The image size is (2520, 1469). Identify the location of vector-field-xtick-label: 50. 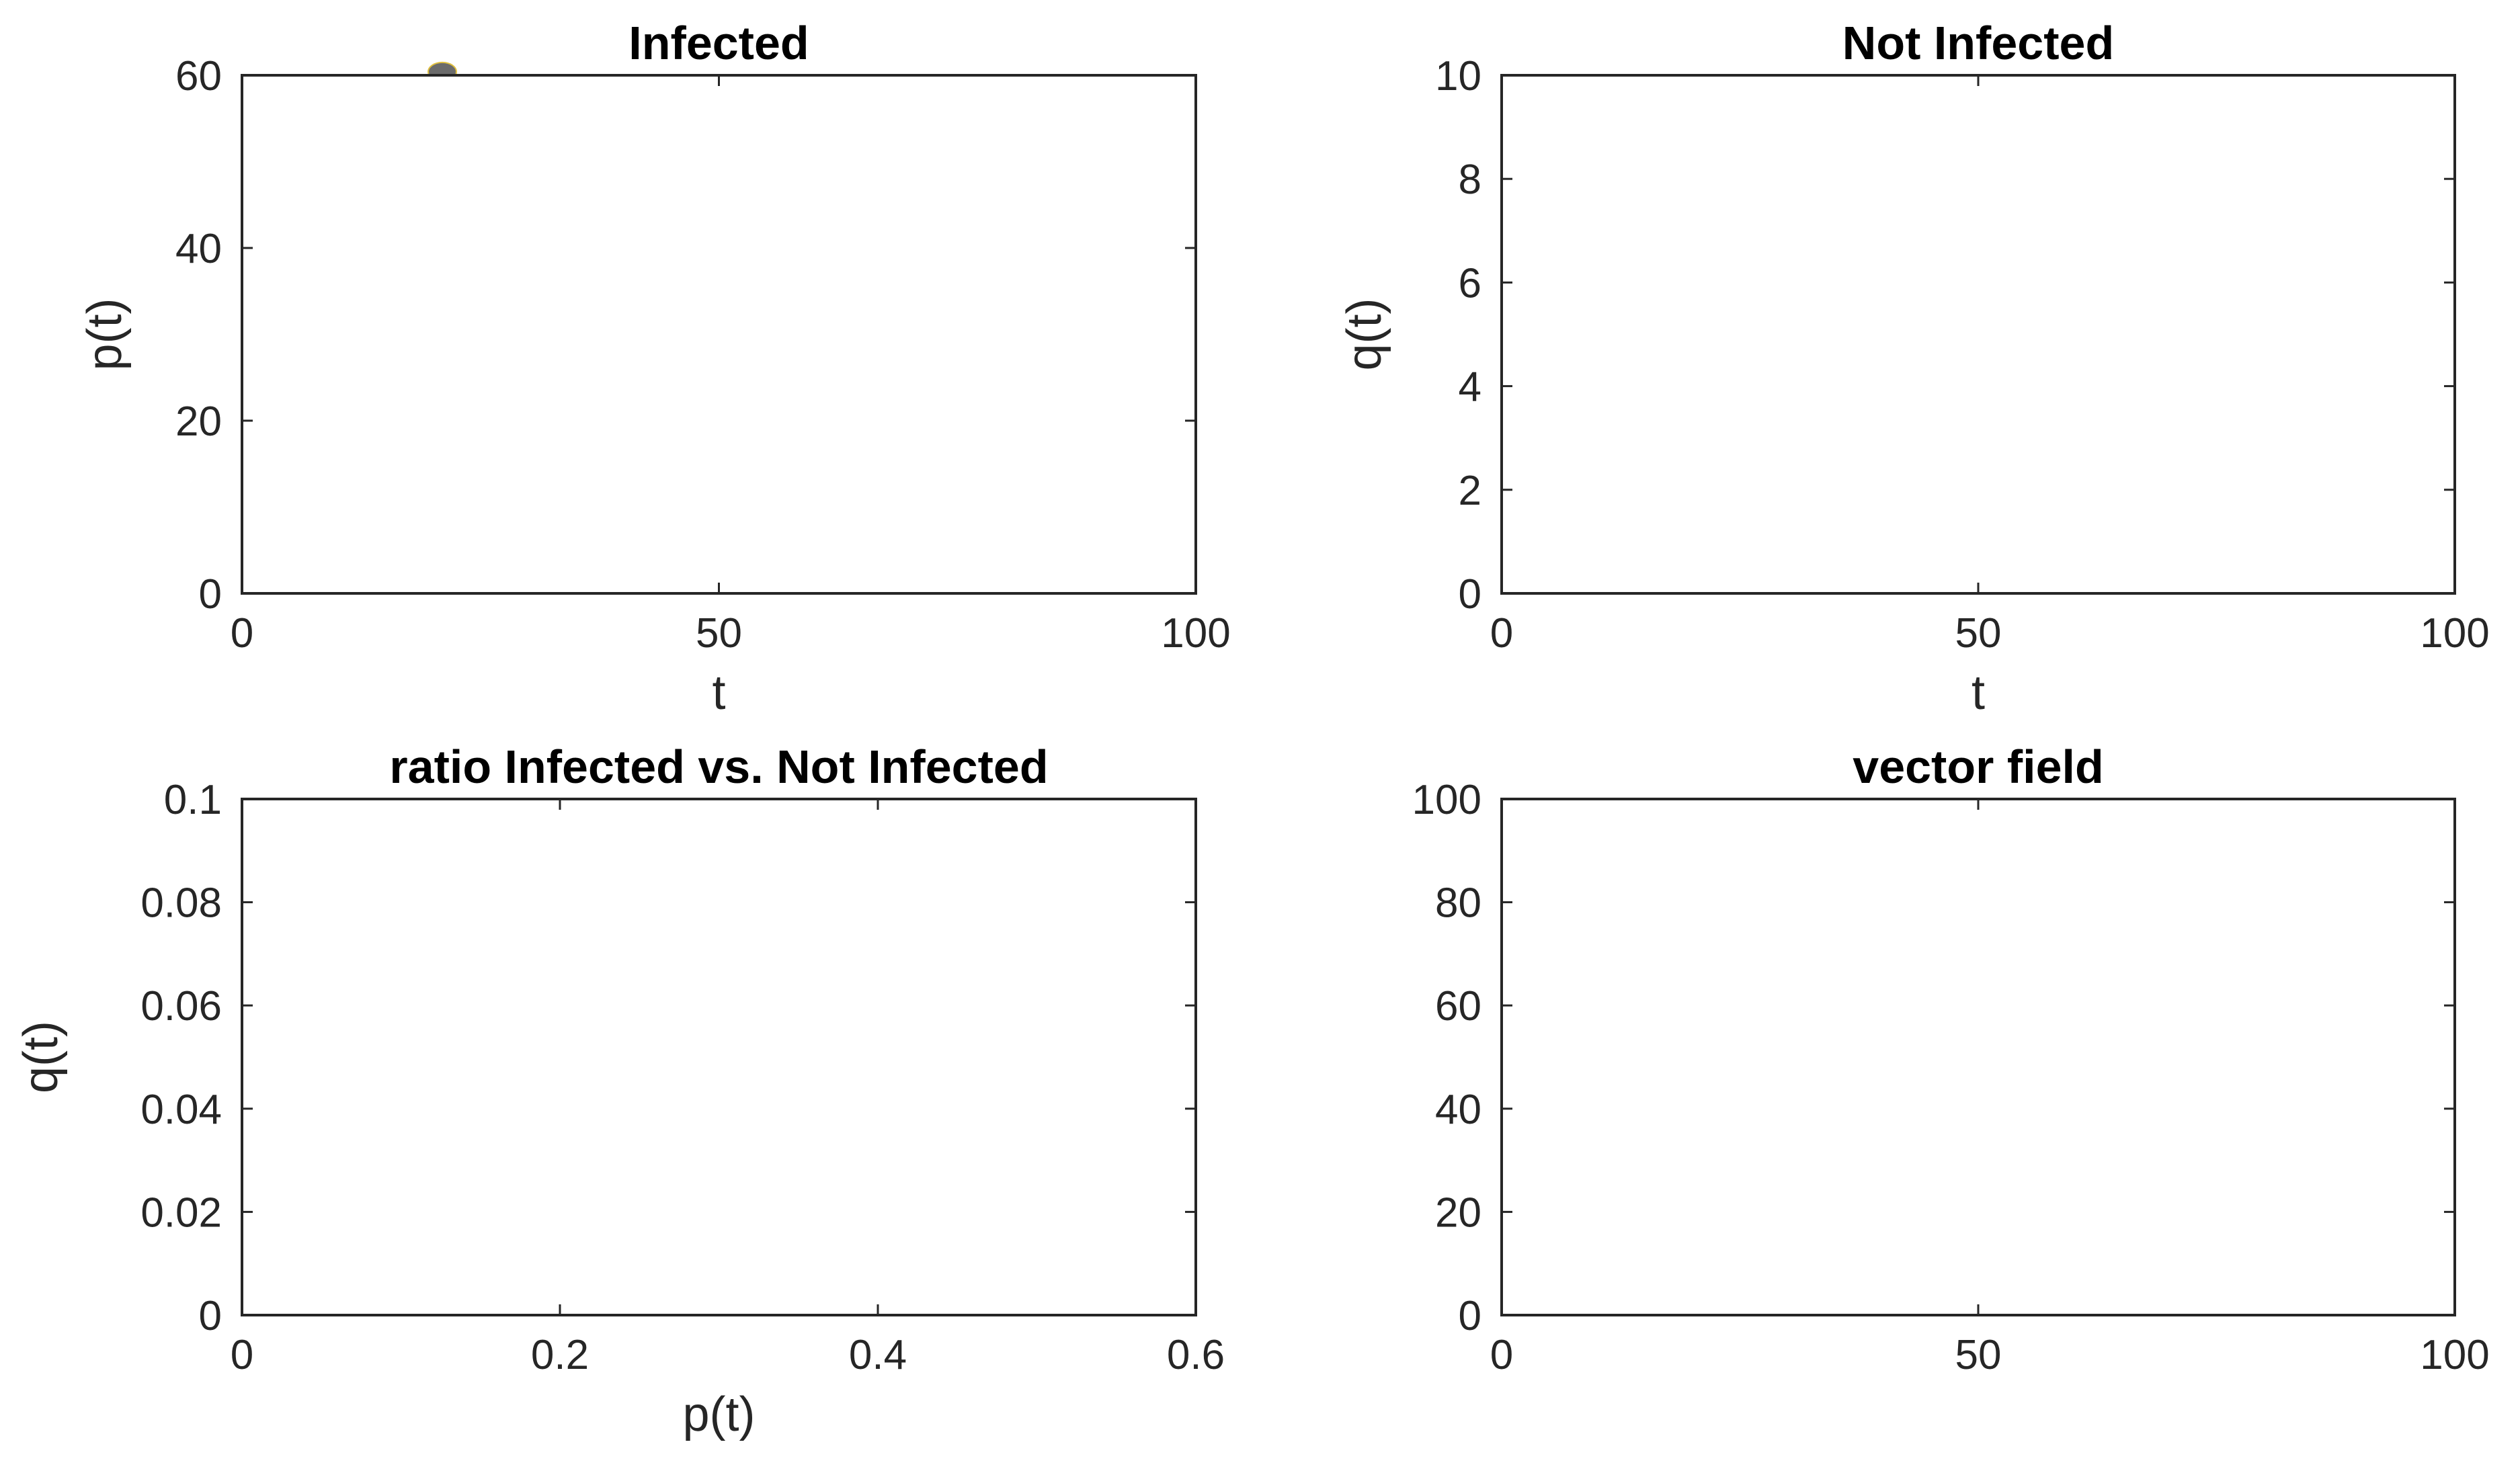
(1978, 1355).